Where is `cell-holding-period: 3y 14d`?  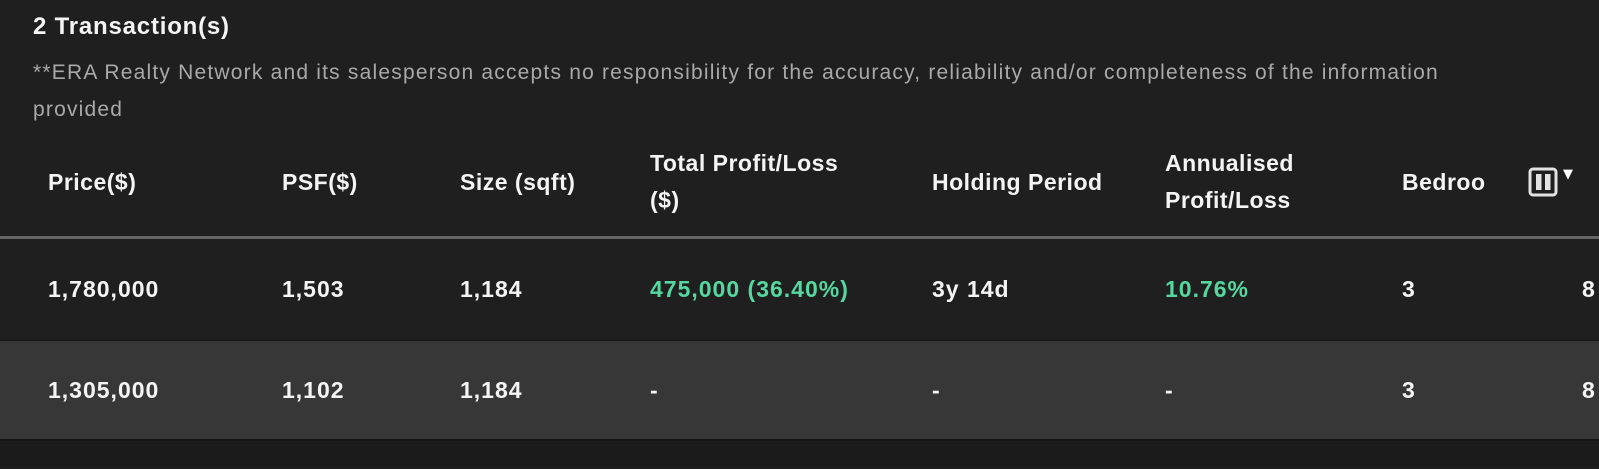
cell-holding-period: 3y 14d is located at coordinates (971, 288).